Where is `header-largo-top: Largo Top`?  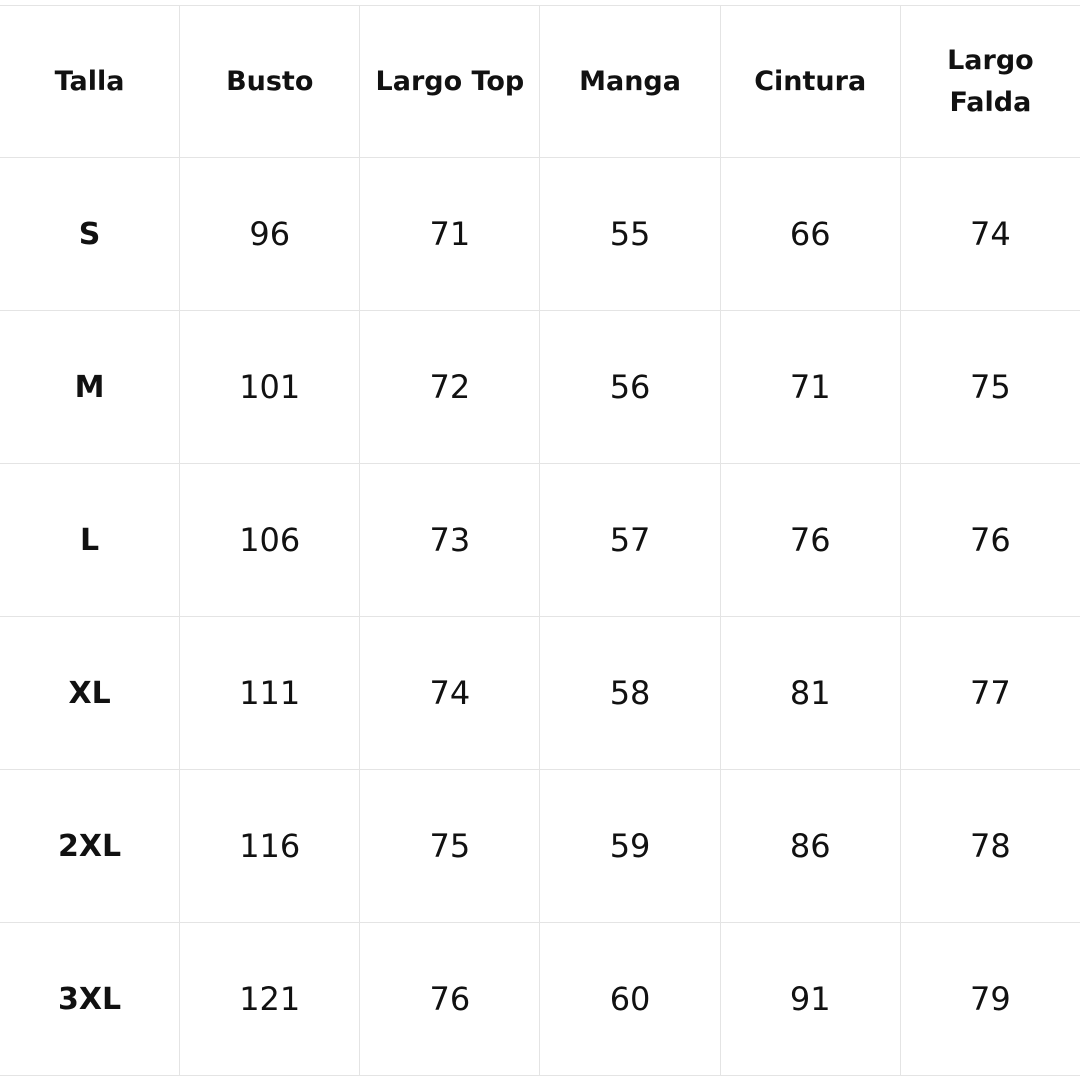 header-largo-top: Largo Top is located at coordinates (450, 81).